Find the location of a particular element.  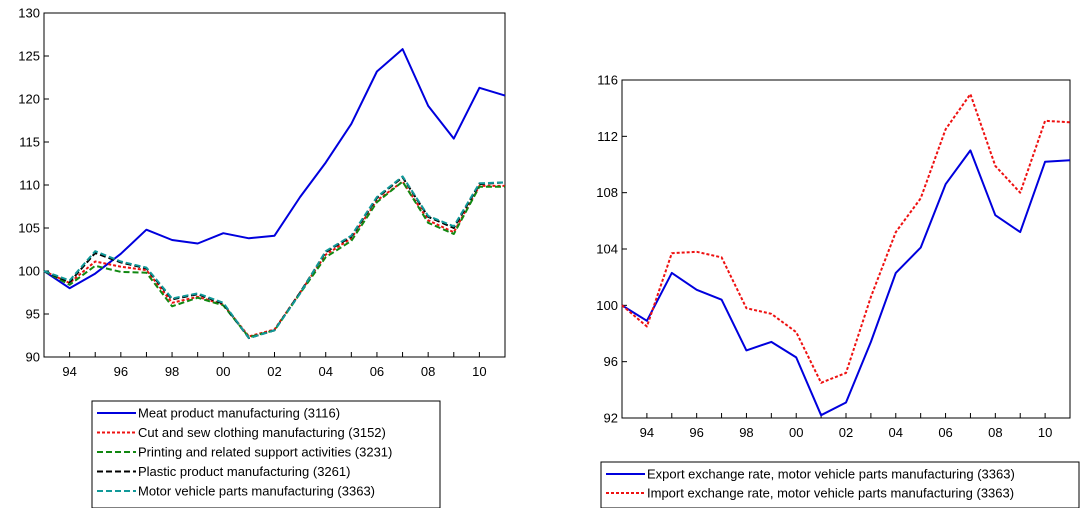

y-tick-label: 116 is located at coordinates (607, 80).